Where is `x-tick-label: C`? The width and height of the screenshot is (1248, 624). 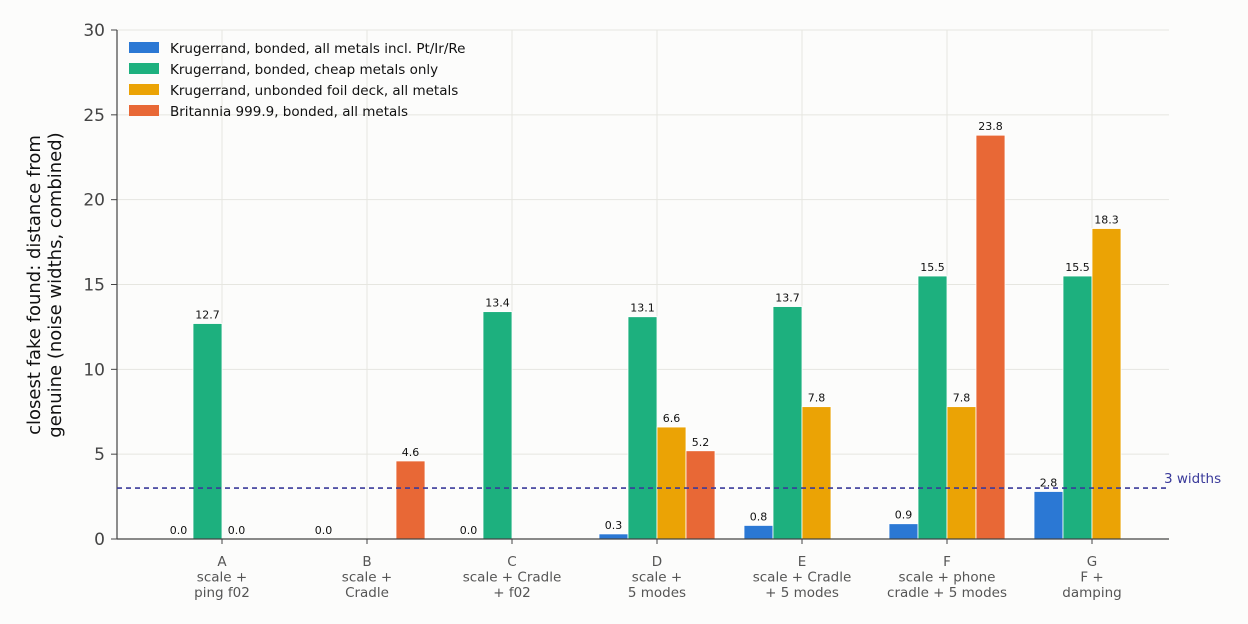
x-tick-label: C is located at coordinates (511, 562).